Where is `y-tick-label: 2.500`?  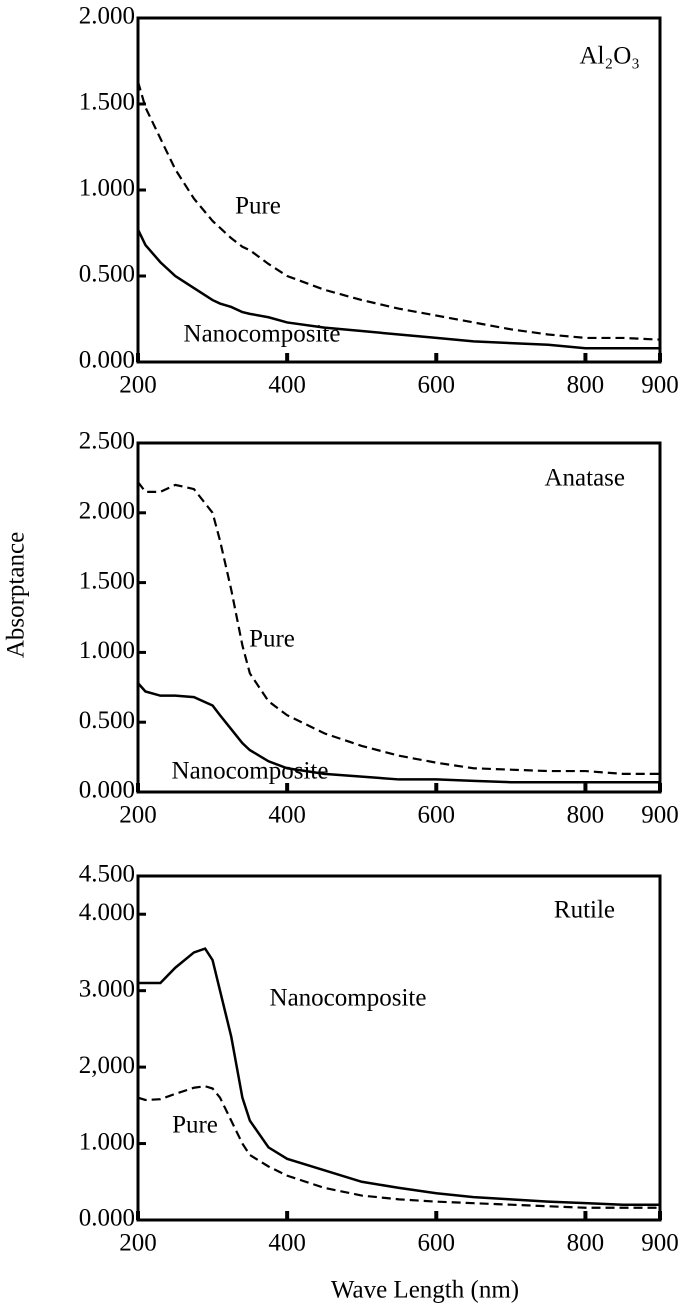 y-tick-label: 2.500 is located at coordinates (107, 441).